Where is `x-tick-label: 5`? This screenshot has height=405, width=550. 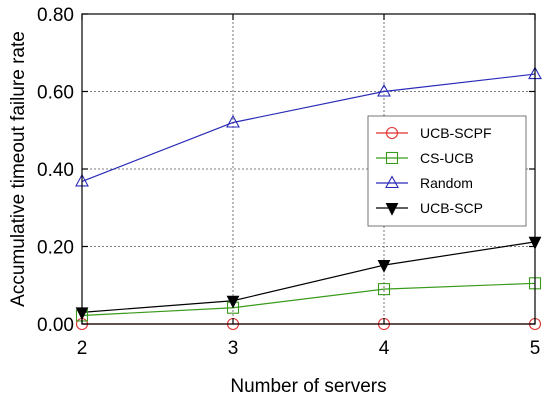
x-tick-label: 5 is located at coordinates (535, 348).